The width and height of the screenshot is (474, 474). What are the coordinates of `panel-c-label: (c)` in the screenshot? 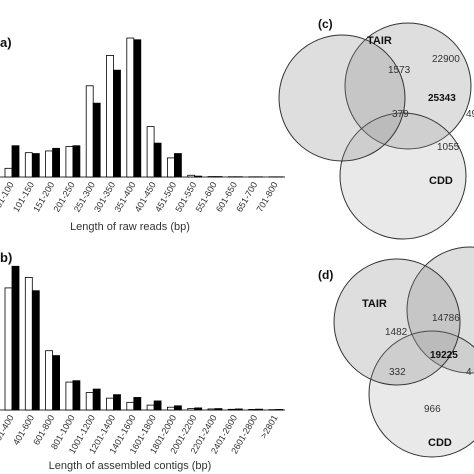 It's located at (325, 24).